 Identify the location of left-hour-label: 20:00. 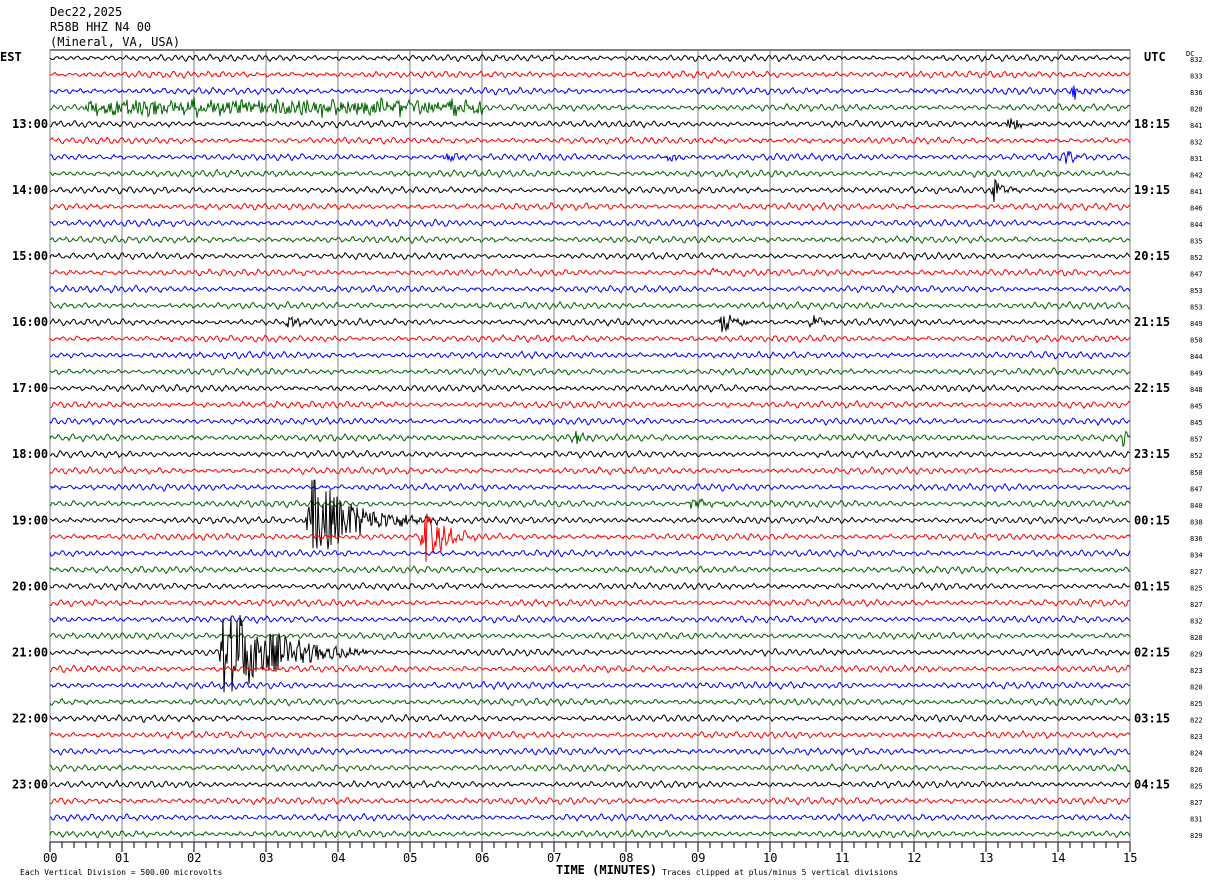
(30, 586).